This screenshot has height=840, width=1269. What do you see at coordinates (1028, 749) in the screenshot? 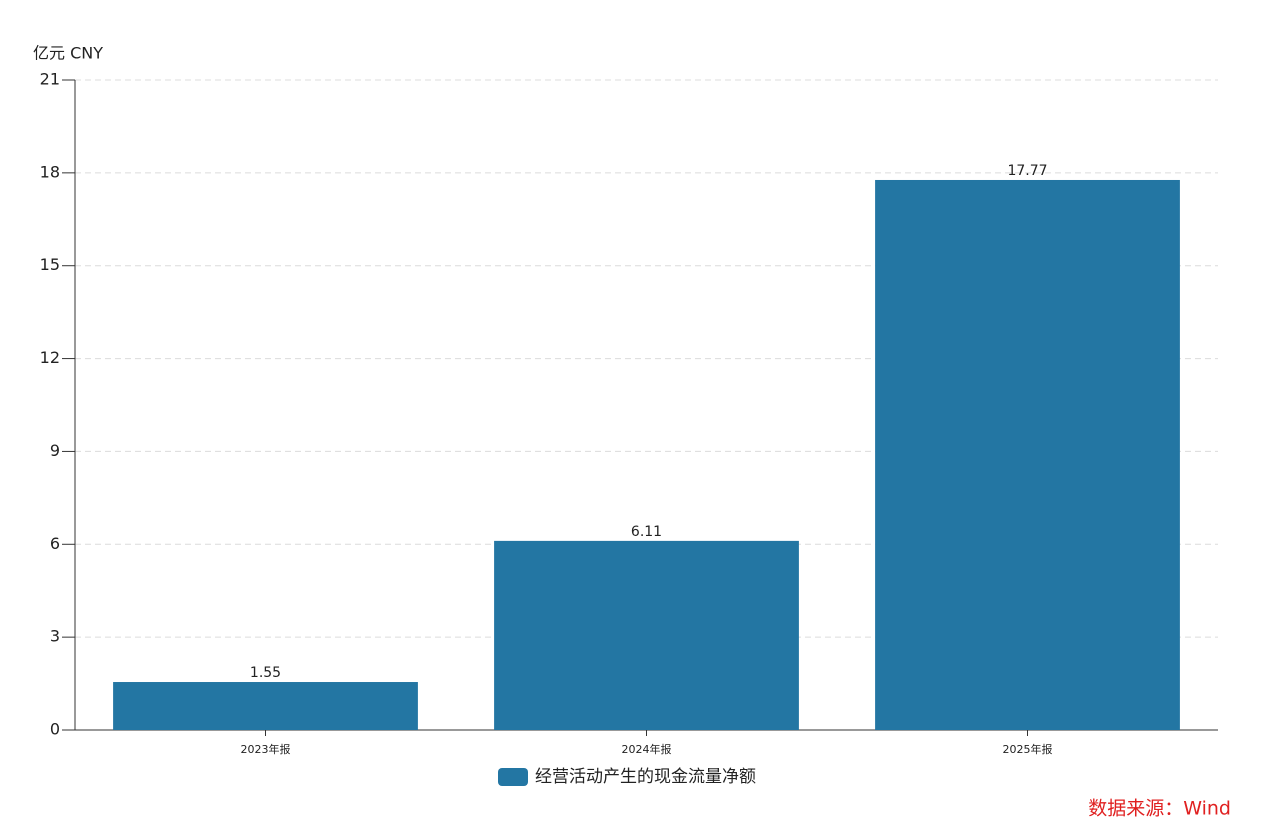
I see `x-tick-label: 2025年报` at bounding box center [1028, 749].